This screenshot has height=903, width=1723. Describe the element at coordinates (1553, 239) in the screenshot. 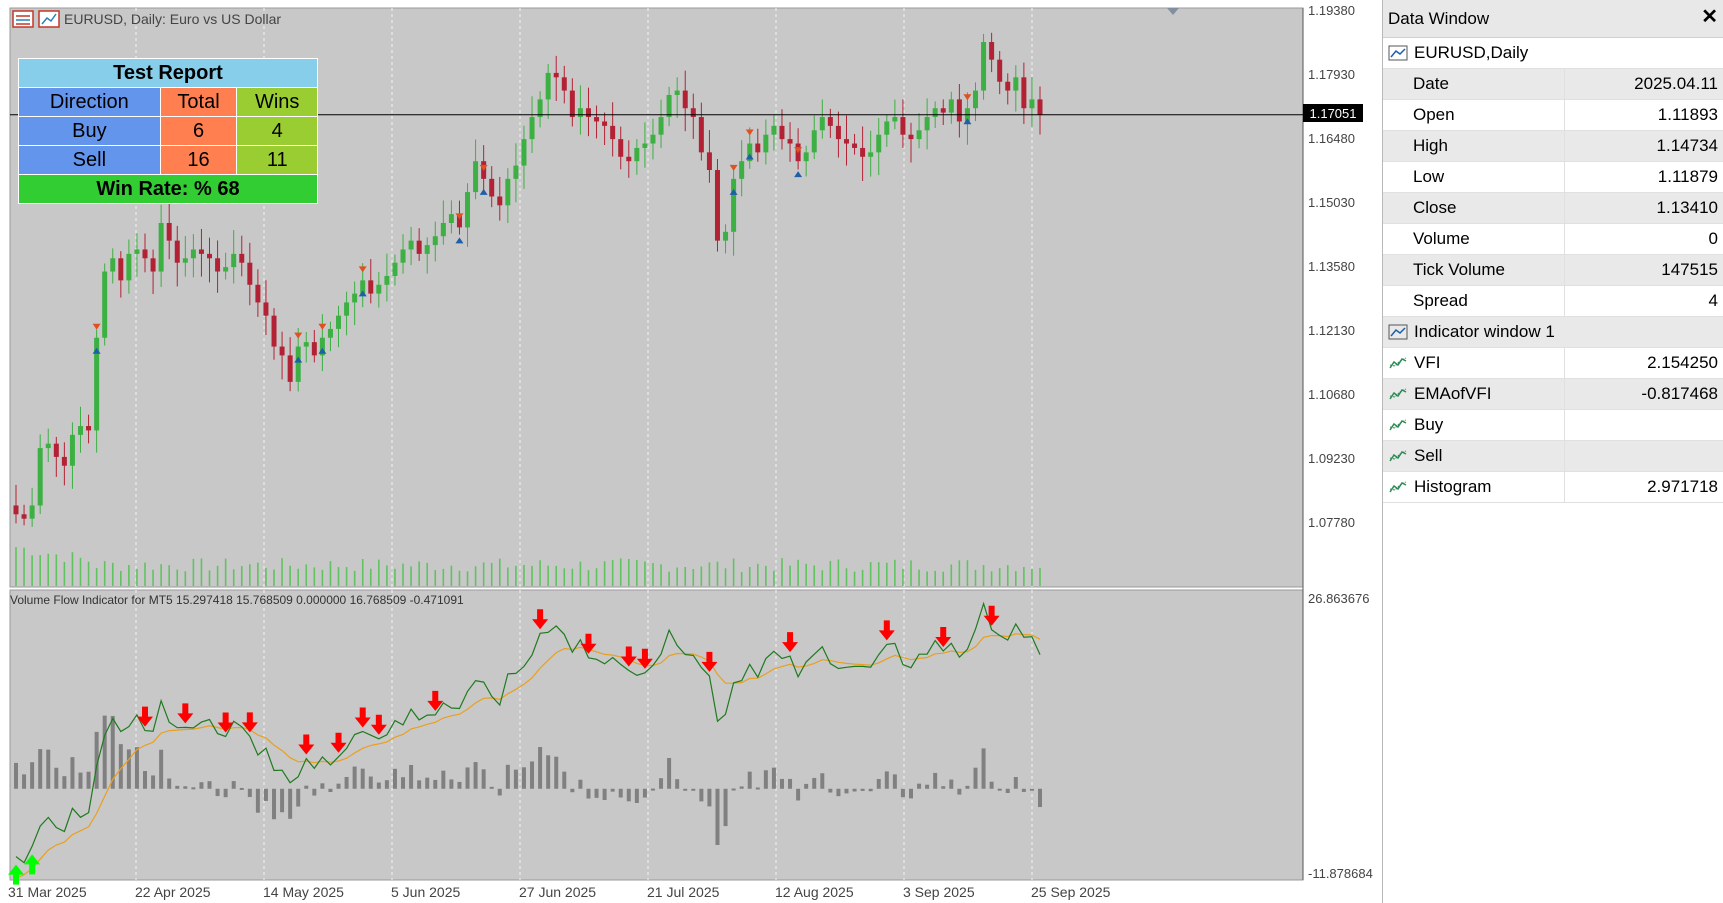

I see `field-row-volume: Volume 0` at that location.